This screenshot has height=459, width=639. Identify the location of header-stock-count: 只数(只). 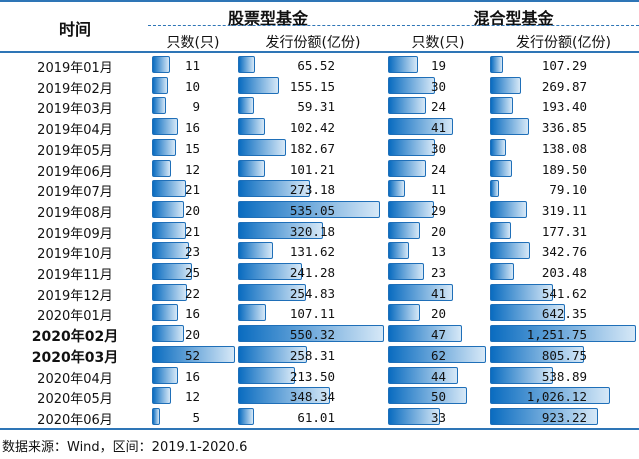
(193, 43).